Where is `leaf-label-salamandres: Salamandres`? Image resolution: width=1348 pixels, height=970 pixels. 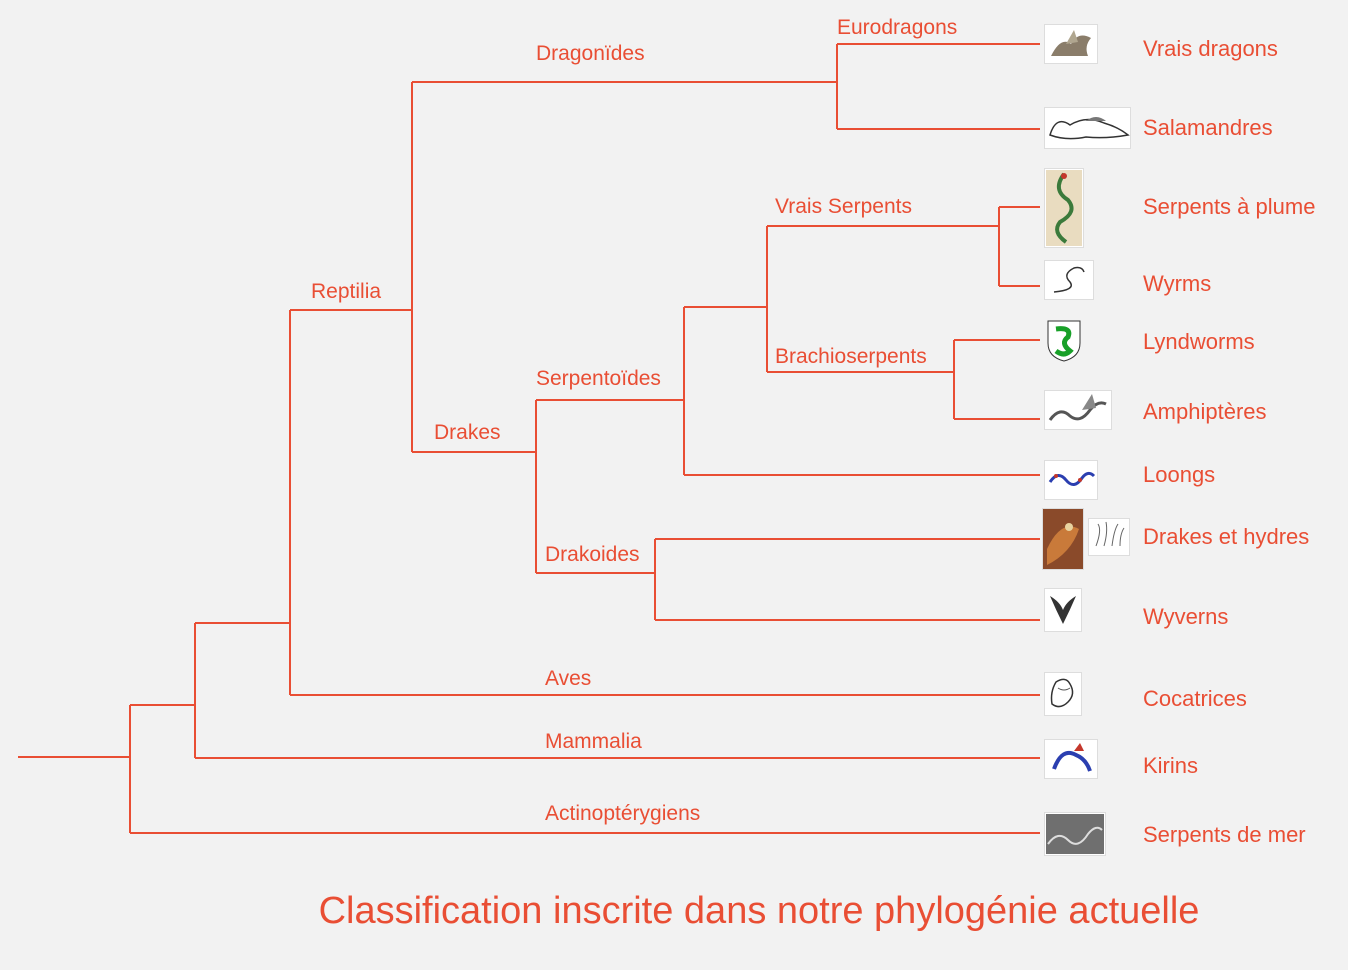 leaf-label-salamandres: Salamandres is located at coordinates (1208, 127).